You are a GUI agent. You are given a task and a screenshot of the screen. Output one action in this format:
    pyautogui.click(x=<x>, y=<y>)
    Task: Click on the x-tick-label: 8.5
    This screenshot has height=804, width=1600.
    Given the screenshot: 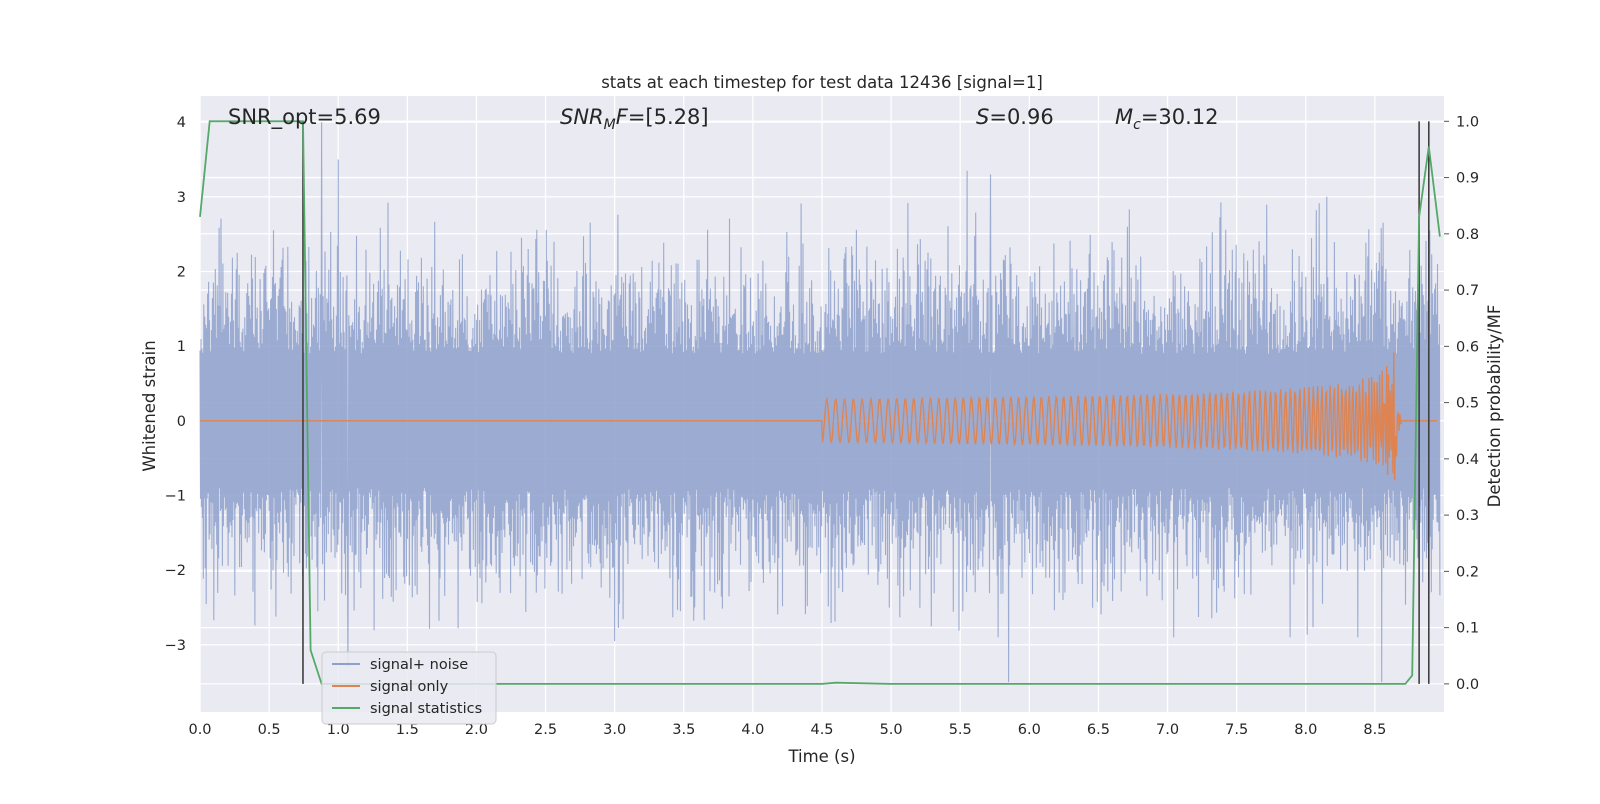 What is the action you would take?
    pyautogui.click(x=1374, y=730)
    